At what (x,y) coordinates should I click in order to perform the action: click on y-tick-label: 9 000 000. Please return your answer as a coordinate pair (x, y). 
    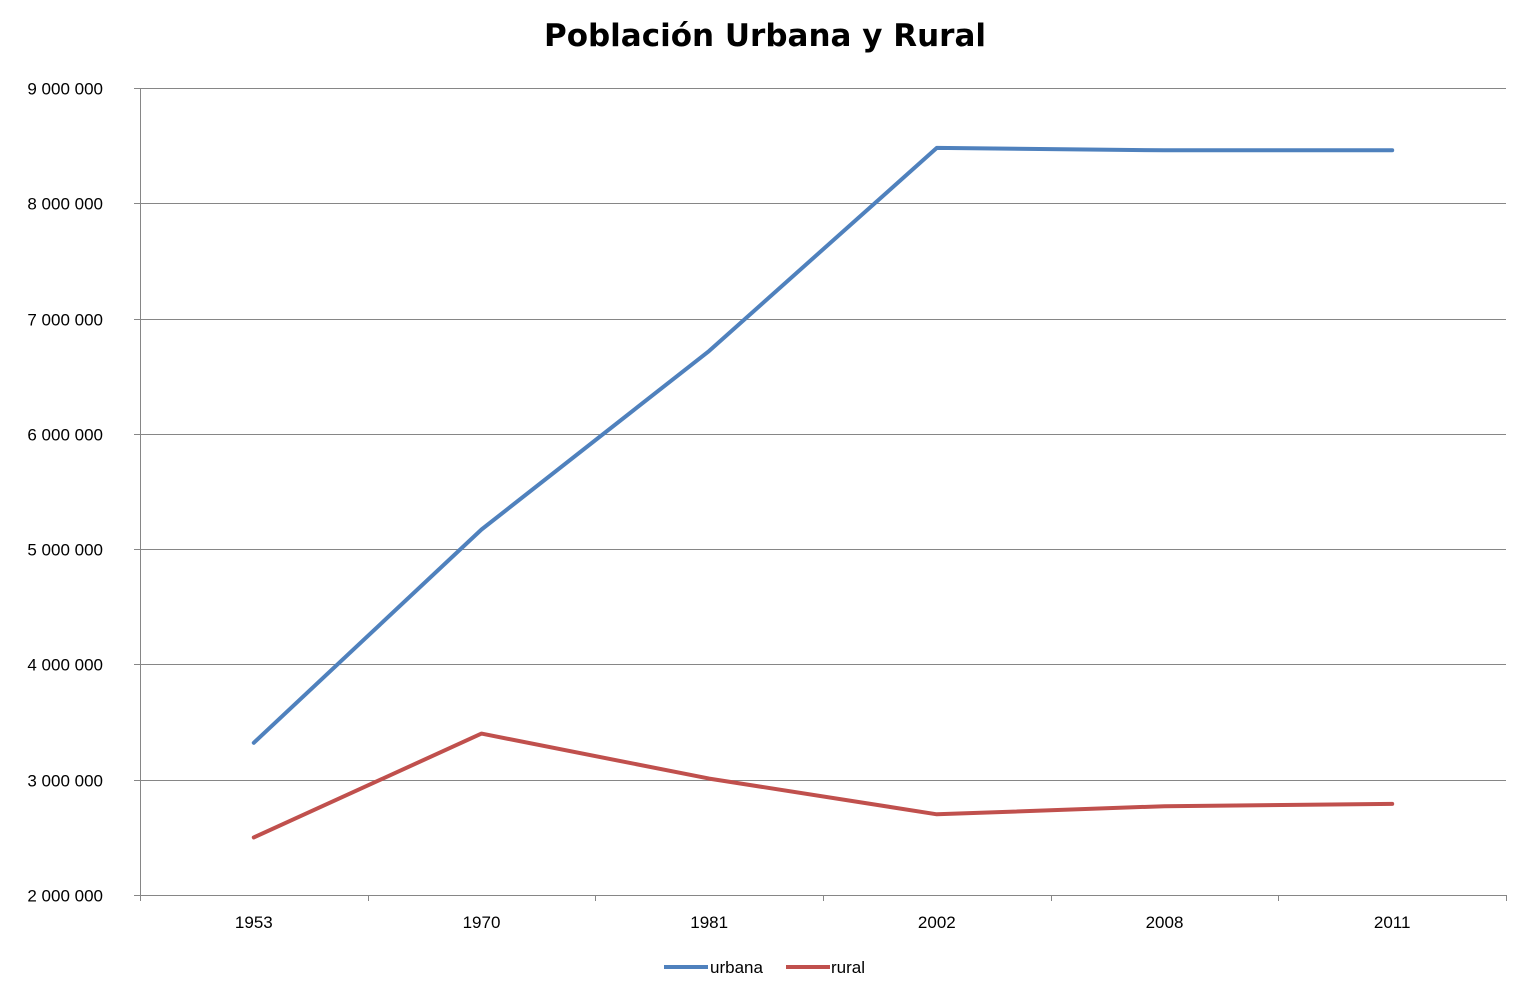
    Looking at the image, I should click on (65, 89).